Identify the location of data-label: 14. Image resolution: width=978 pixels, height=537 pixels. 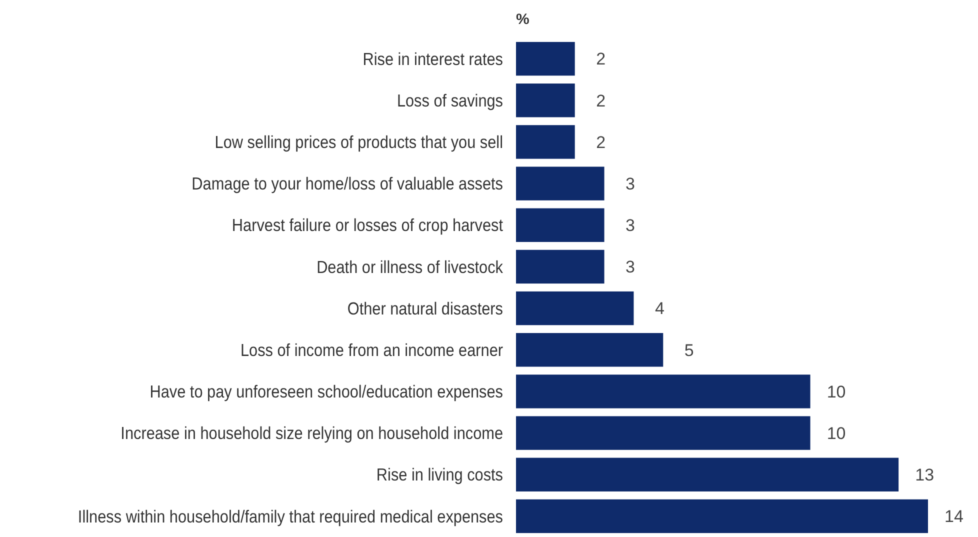
(954, 516).